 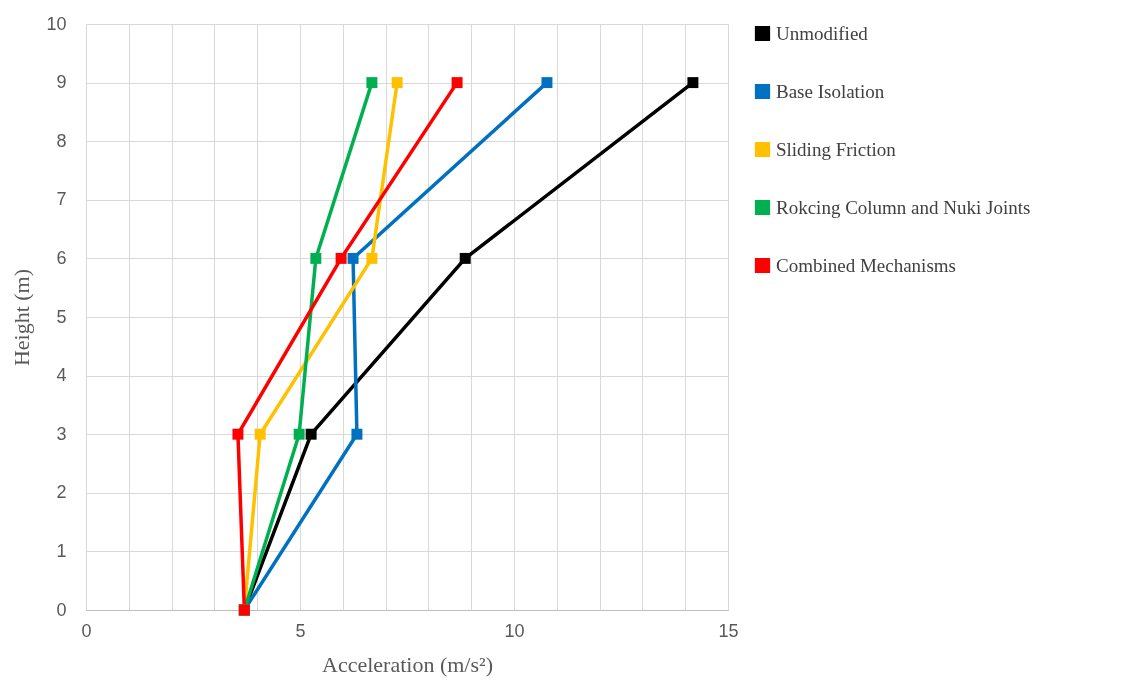 I want to click on legend-label: Rokcing Column and Nuki Joints, so click(x=903, y=207).